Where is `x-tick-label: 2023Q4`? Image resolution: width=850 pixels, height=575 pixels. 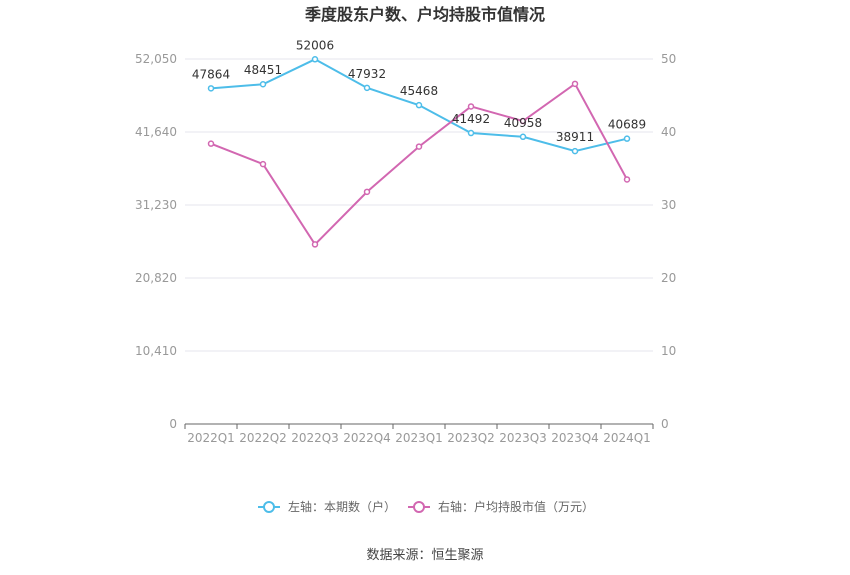 x-tick-label: 2023Q4 is located at coordinates (575, 438).